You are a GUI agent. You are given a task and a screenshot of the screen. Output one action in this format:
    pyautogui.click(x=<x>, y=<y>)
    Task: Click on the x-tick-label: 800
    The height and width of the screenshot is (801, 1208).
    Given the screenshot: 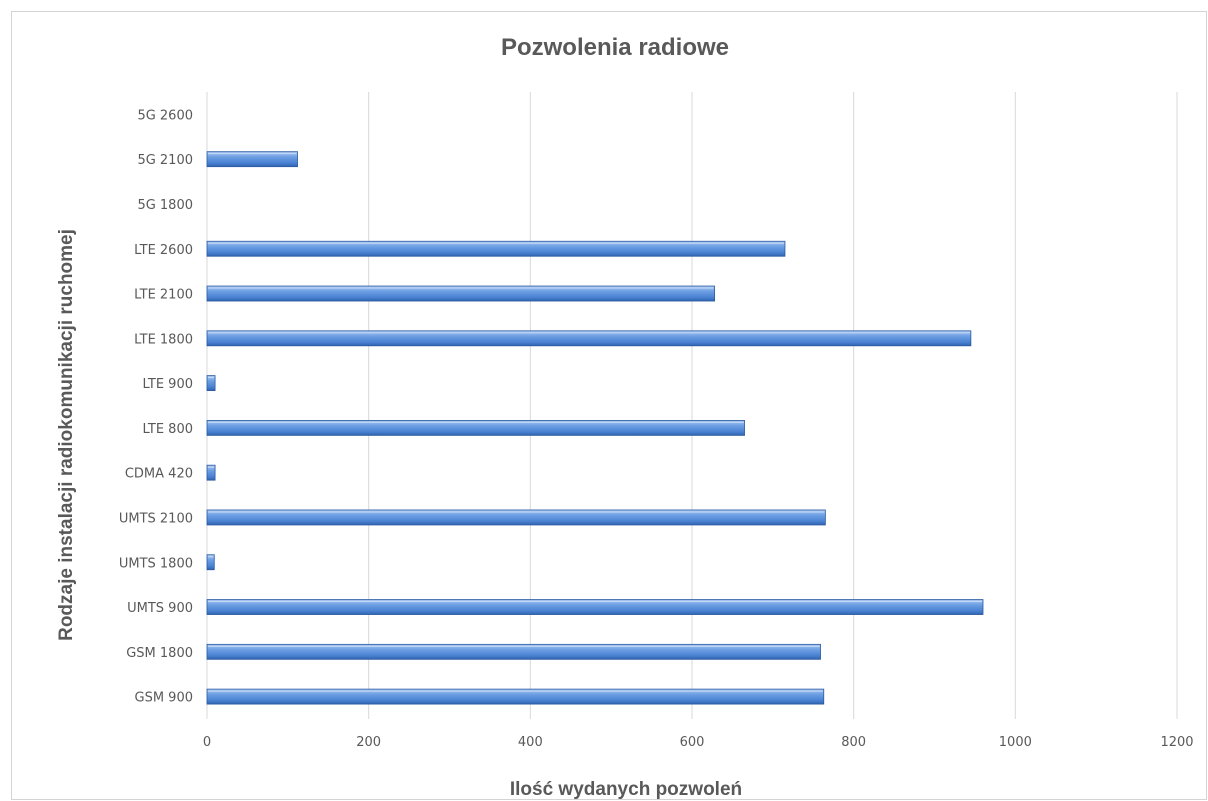 What is the action you would take?
    pyautogui.click(x=853, y=742)
    